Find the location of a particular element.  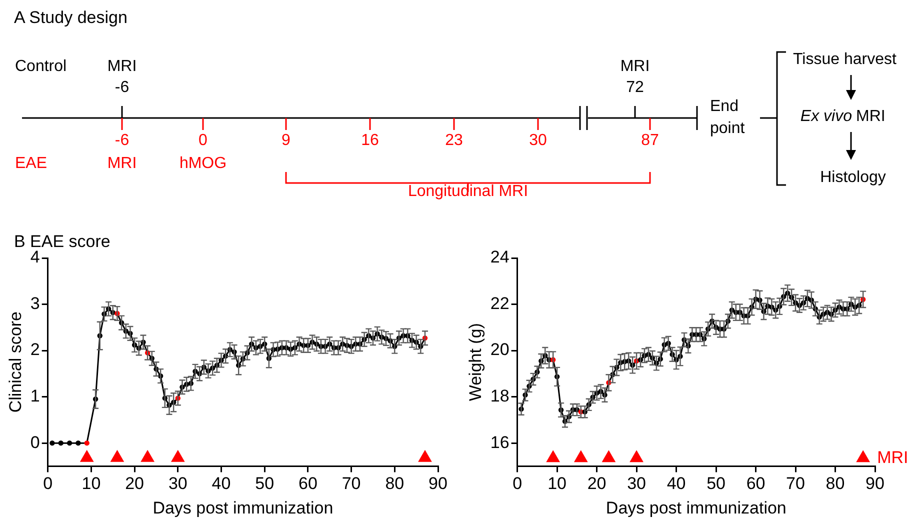

series-label: MRI is located at coordinates (892, 457).